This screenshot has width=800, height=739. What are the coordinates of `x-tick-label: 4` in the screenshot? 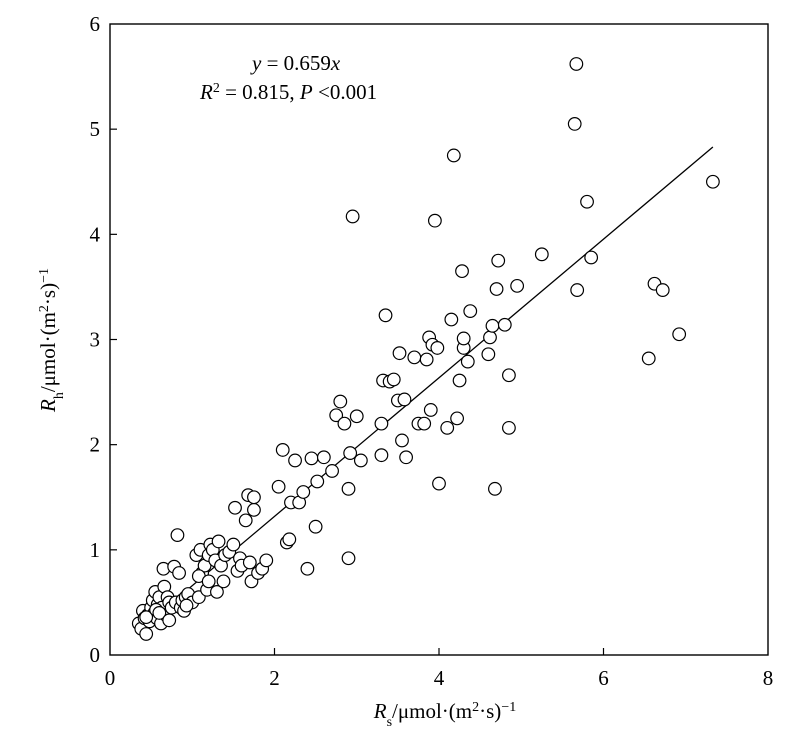 It's located at (439, 678).